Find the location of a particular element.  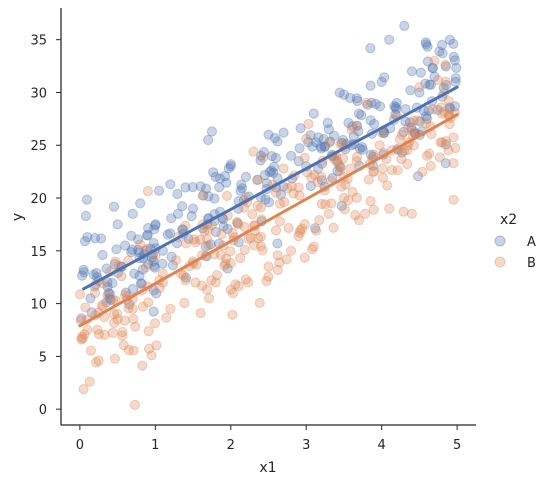

legend-marker-b is located at coordinates (500, 262).